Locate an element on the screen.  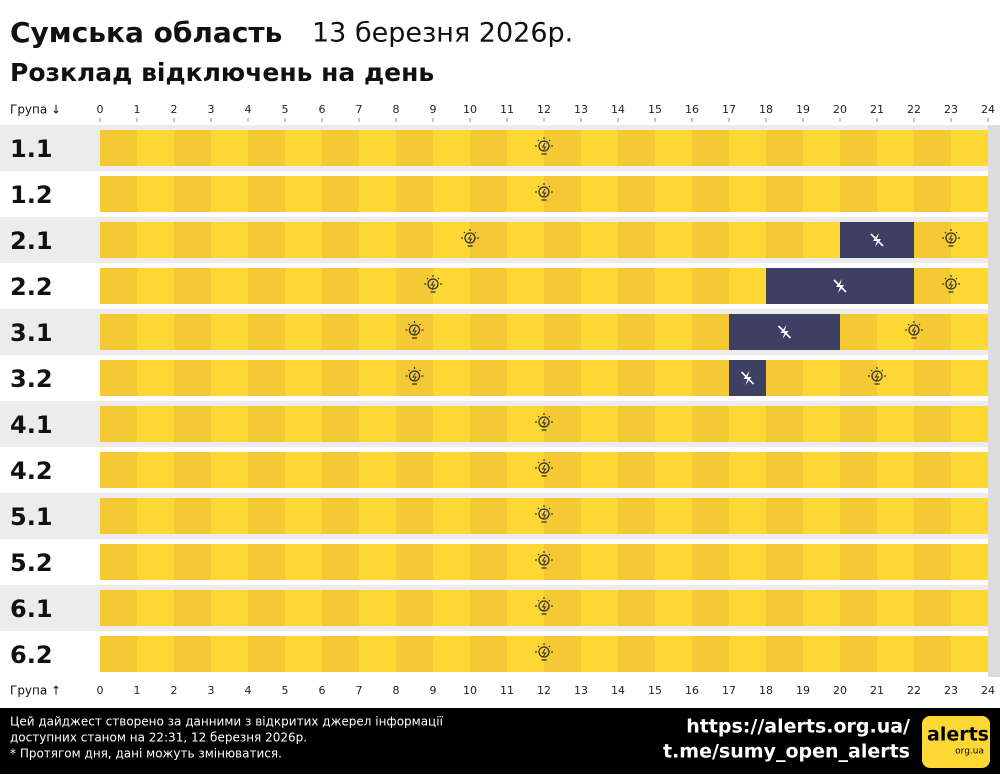
x-tick-label: 17 is located at coordinates (729, 690).